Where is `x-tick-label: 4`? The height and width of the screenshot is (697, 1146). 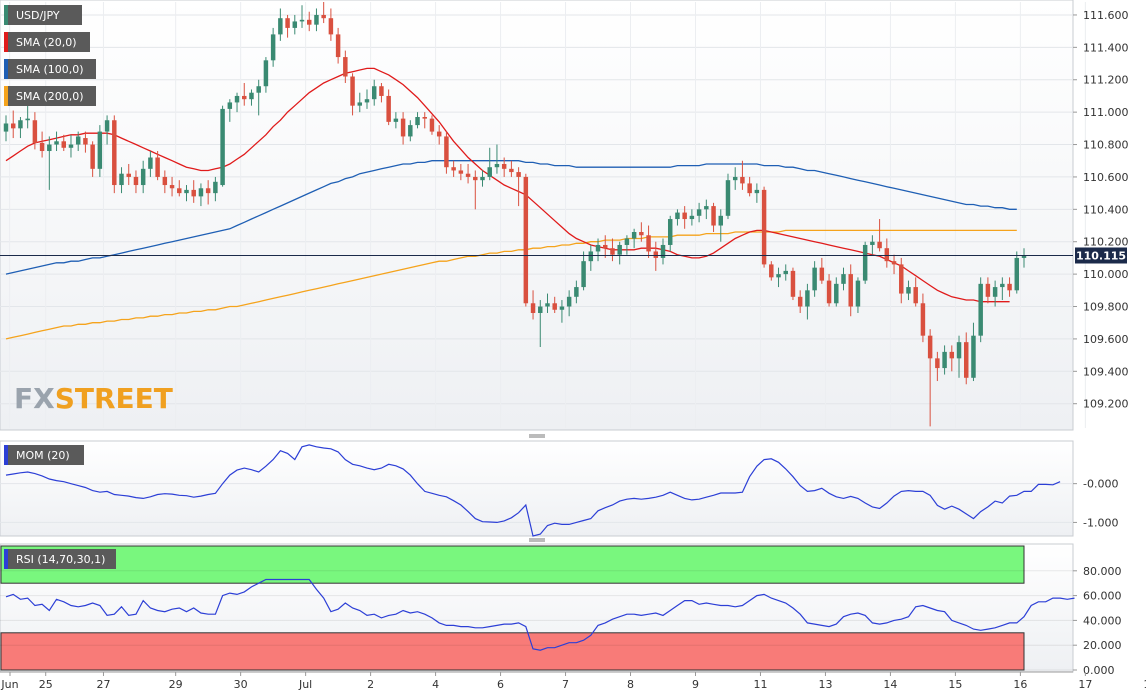
x-tick-label: 4 is located at coordinates (435, 684).